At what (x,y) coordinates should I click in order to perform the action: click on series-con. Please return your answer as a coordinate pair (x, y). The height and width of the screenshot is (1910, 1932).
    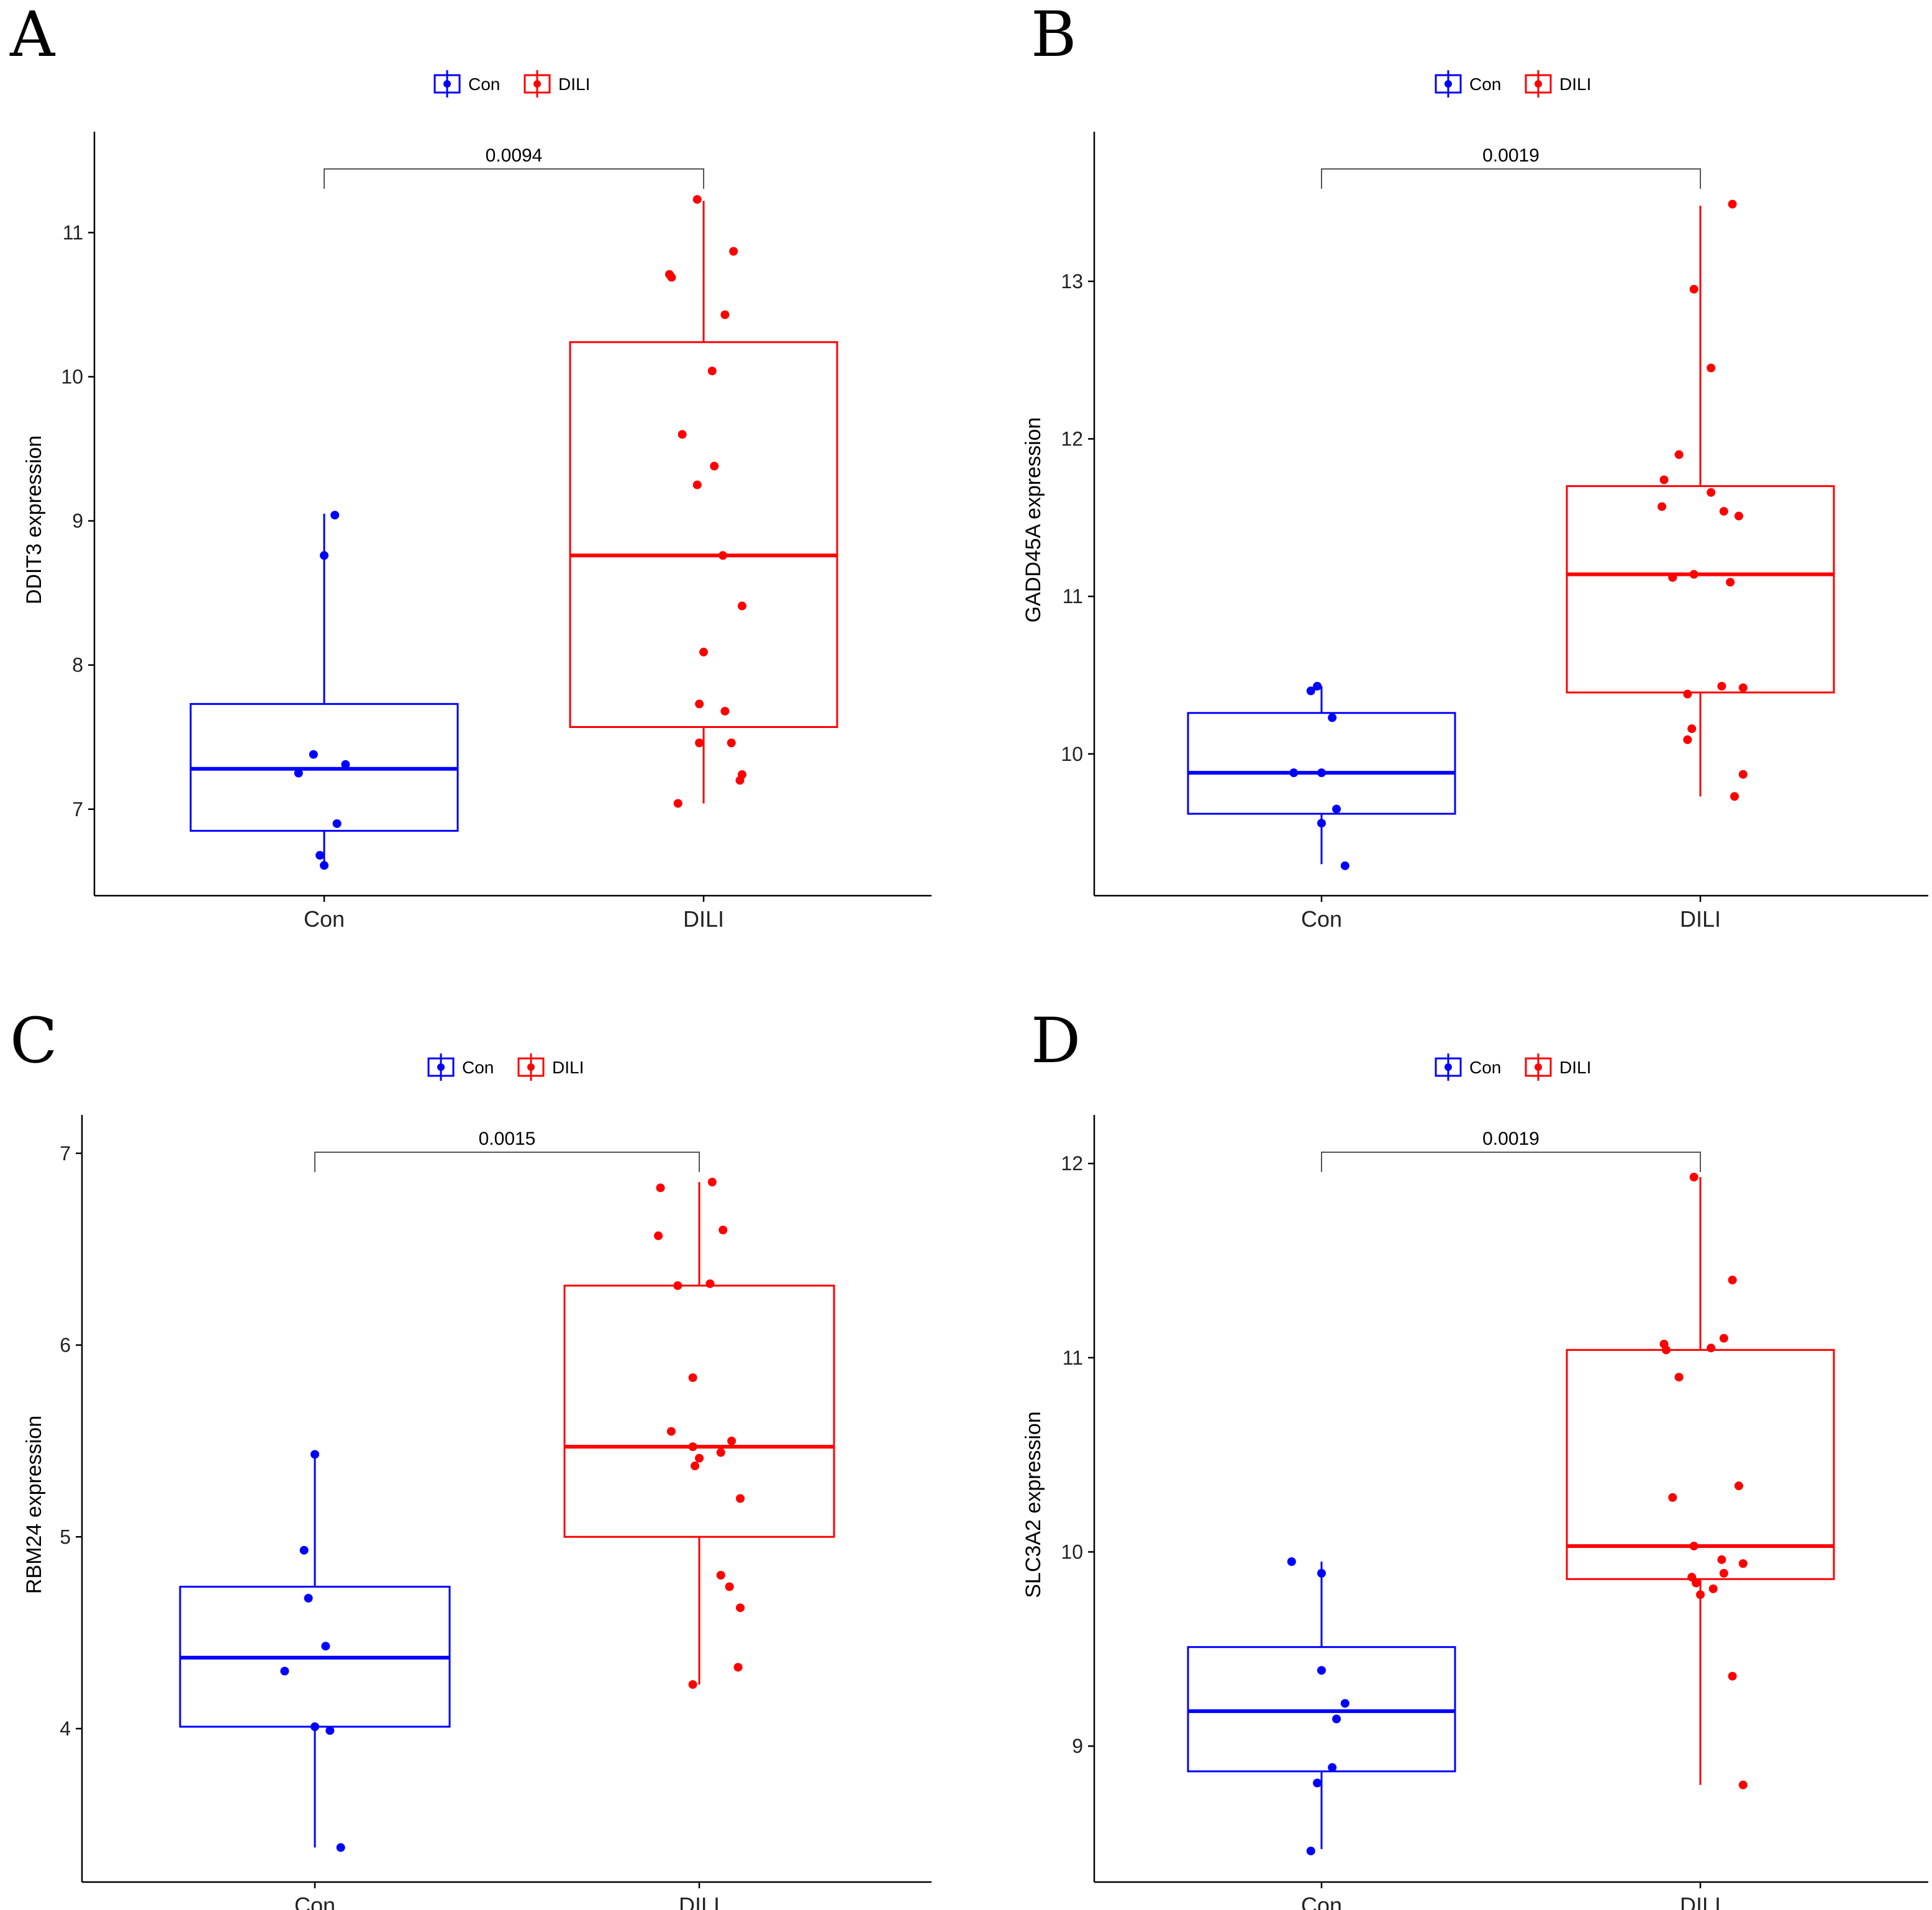
    Looking at the image, I should click on (1321, 775).